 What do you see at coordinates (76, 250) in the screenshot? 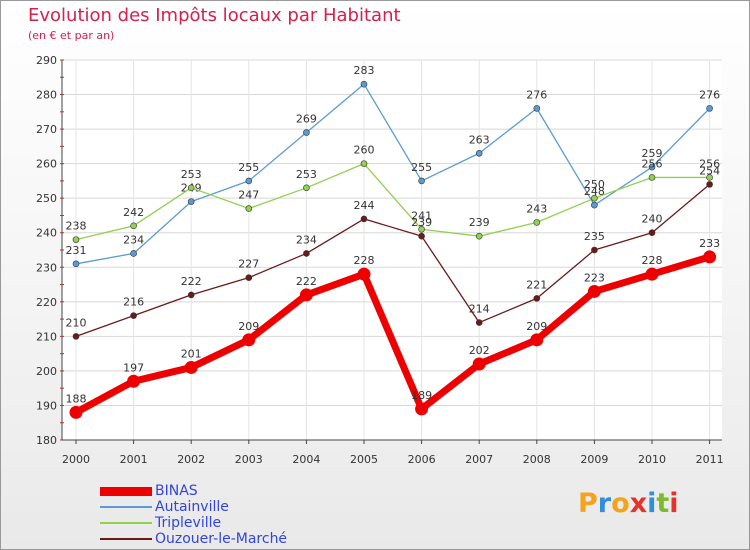
I see `data-label-autainville: 231` at bounding box center [76, 250].